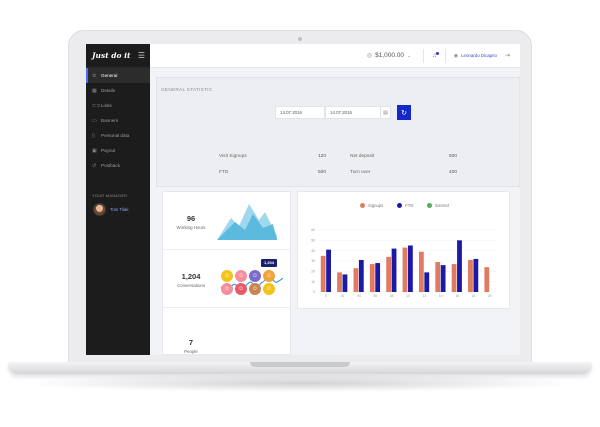 The image size is (600, 427). What do you see at coordinates (300, 368) in the screenshot?
I see `laptop-base` at bounding box center [300, 368].